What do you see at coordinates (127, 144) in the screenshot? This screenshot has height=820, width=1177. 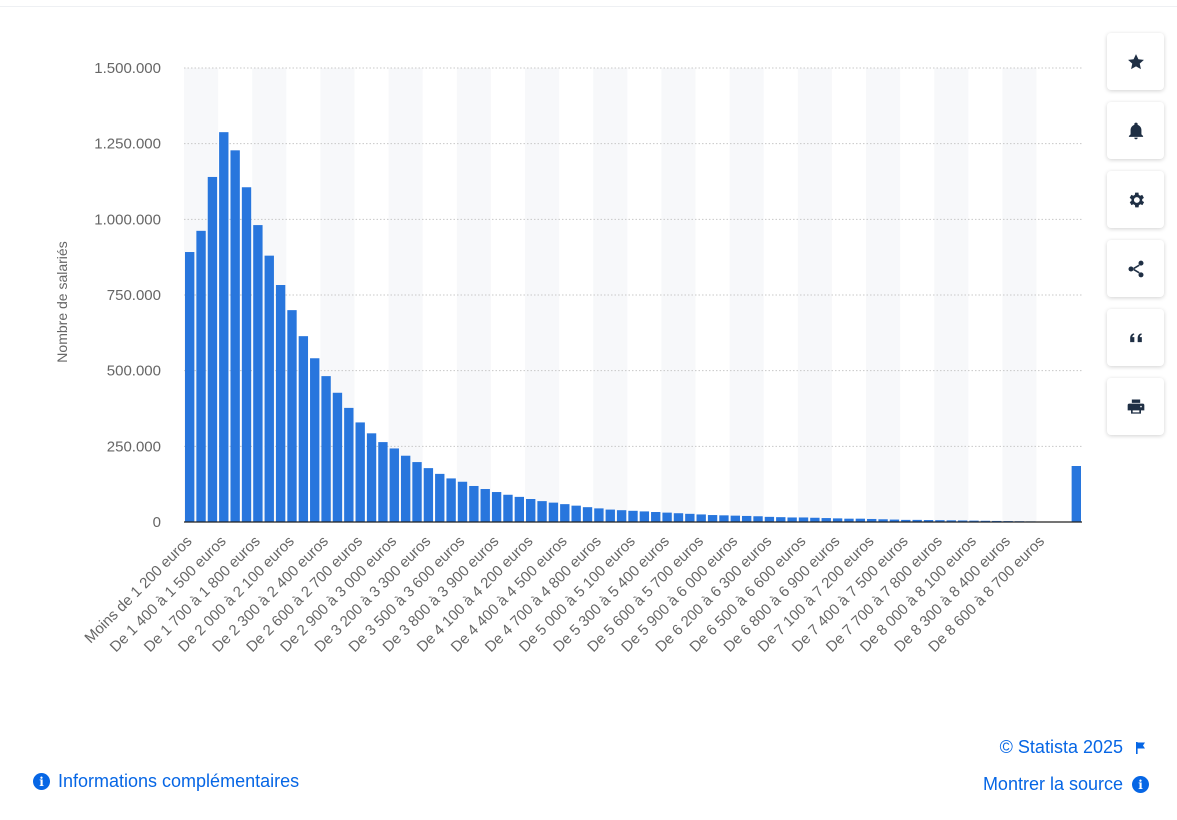 I see `y-tick-label: 1.250.000` at bounding box center [127, 144].